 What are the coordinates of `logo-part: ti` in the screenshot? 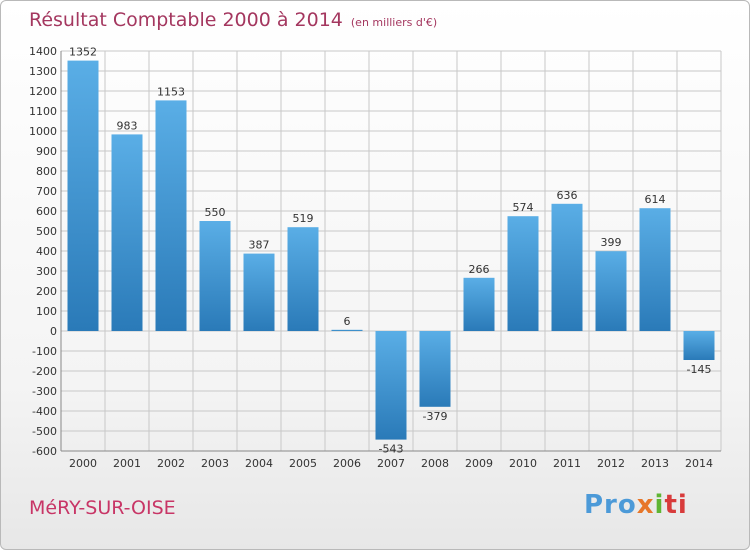 It's located at (676, 505).